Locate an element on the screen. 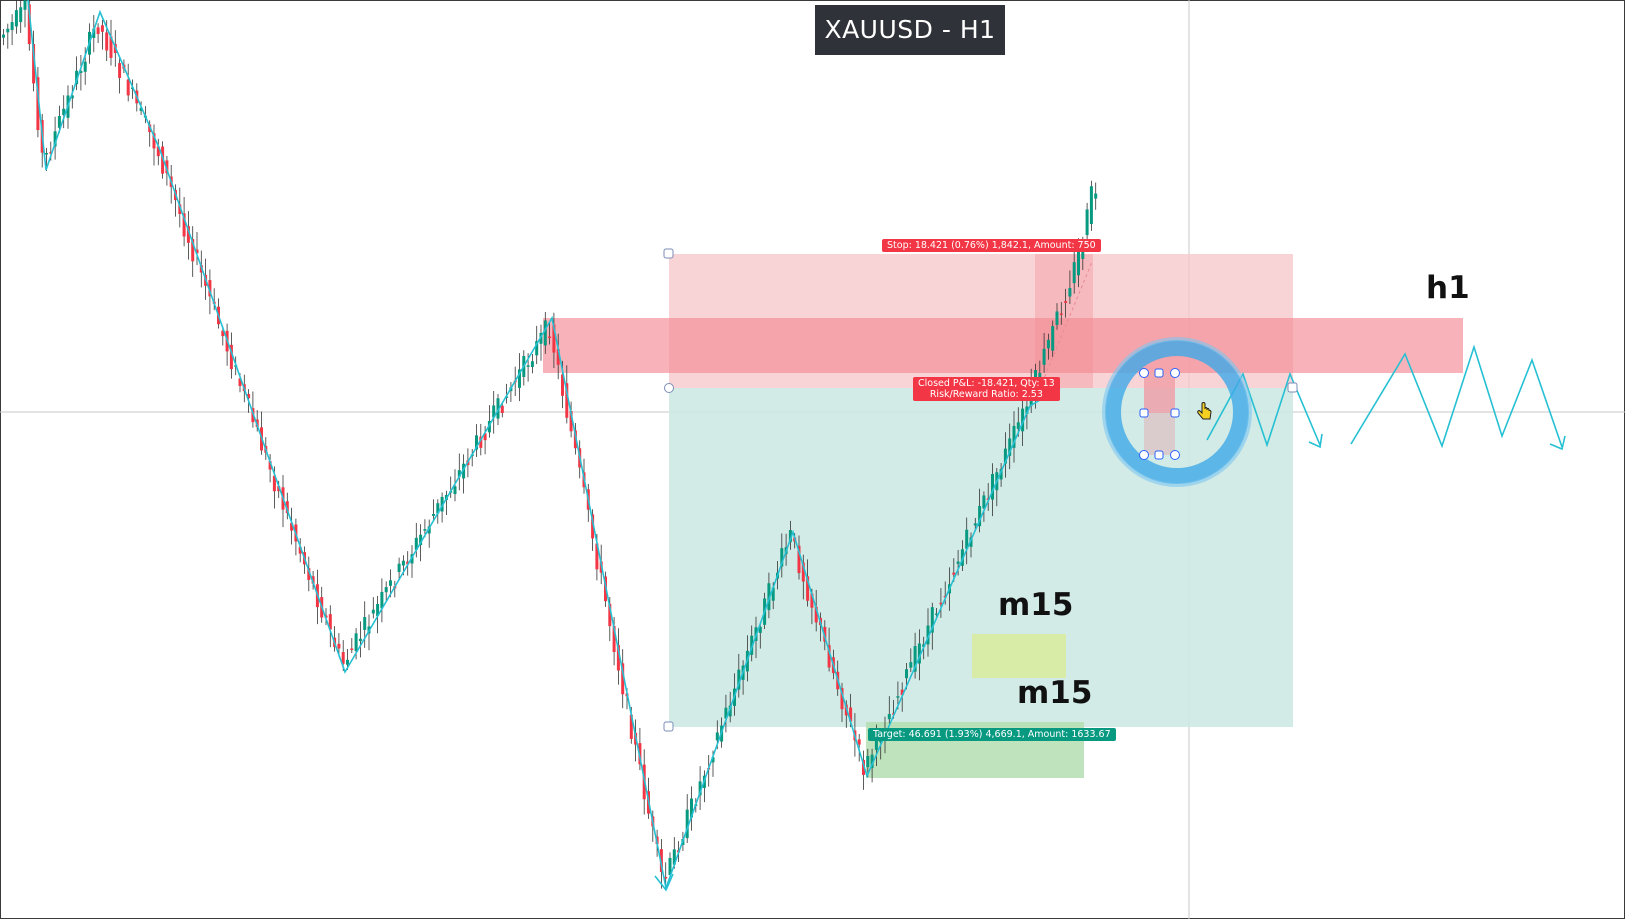  mini-position-stop is located at coordinates (1159, 393).